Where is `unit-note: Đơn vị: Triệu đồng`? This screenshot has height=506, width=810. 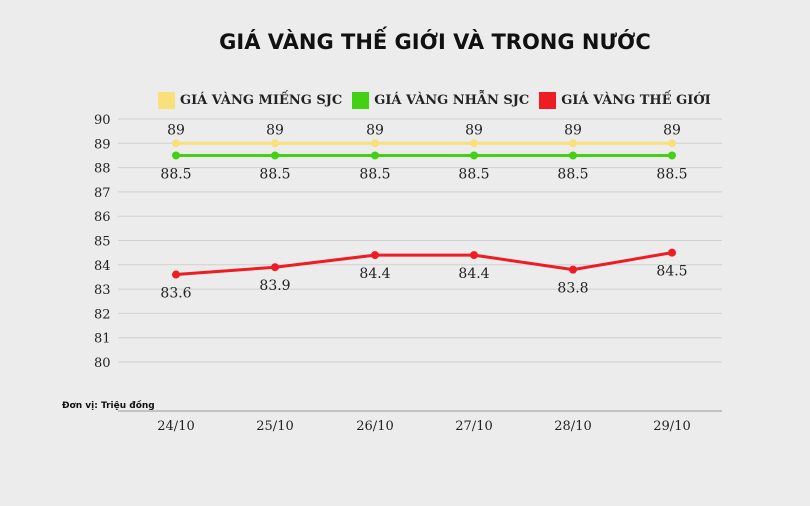
unit-note: Đơn vị: Triệu đồng is located at coordinates (108, 406).